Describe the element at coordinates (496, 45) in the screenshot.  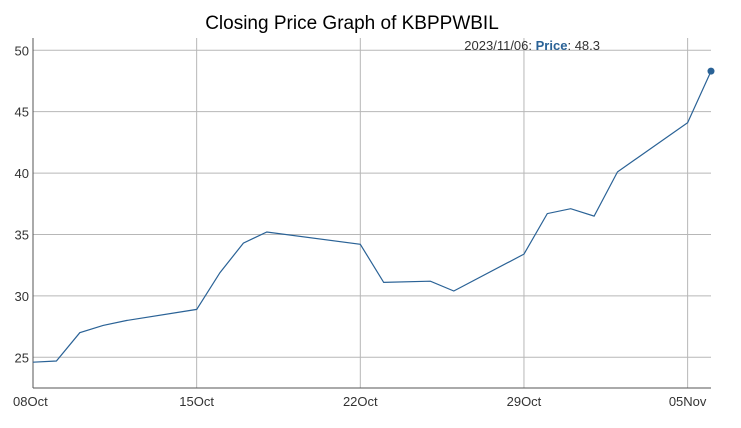
I see `tooltip-date: 2023/11/06` at that location.